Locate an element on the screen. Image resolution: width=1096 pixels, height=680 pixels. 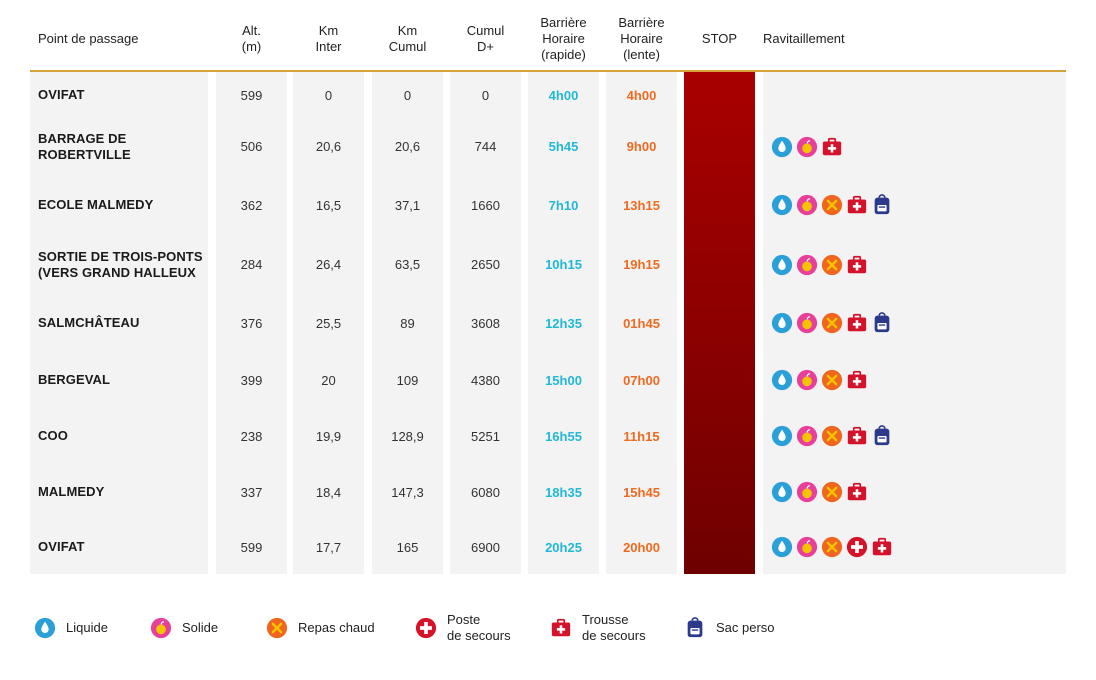
cumul-dplus: 6080 is located at coordinates (485, 492).